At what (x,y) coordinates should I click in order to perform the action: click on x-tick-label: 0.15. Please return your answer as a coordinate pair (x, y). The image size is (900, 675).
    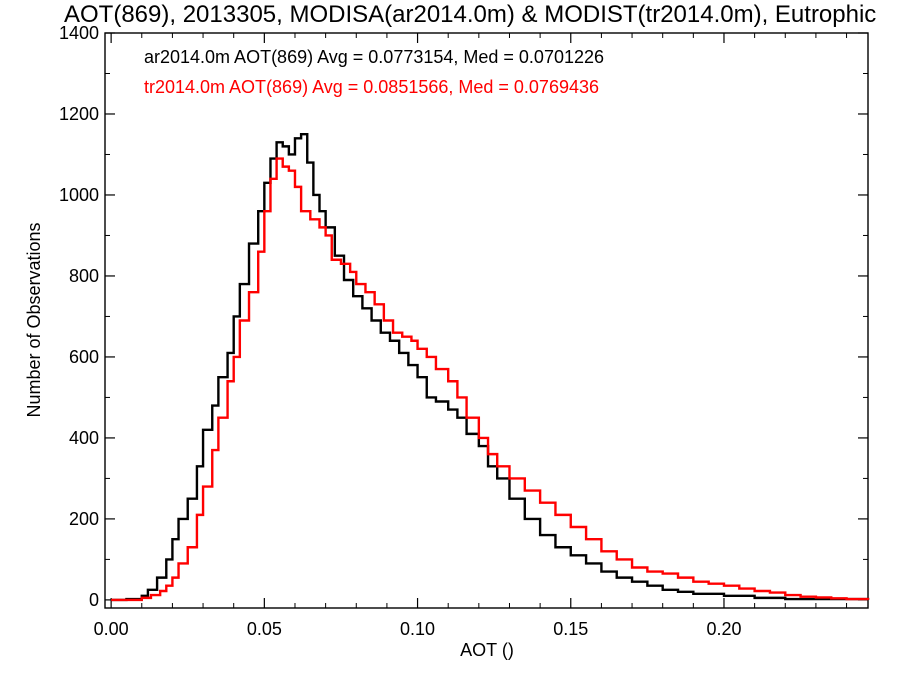
    Looking at the image, I should click on (570, 629).